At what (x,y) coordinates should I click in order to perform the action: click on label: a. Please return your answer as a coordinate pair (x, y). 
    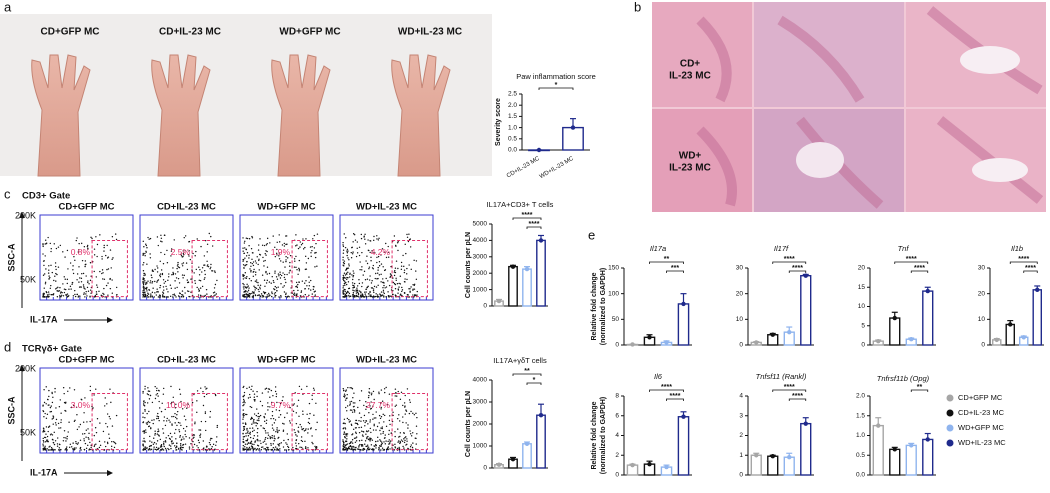
    Looking at the image, I should click on (8, 7).